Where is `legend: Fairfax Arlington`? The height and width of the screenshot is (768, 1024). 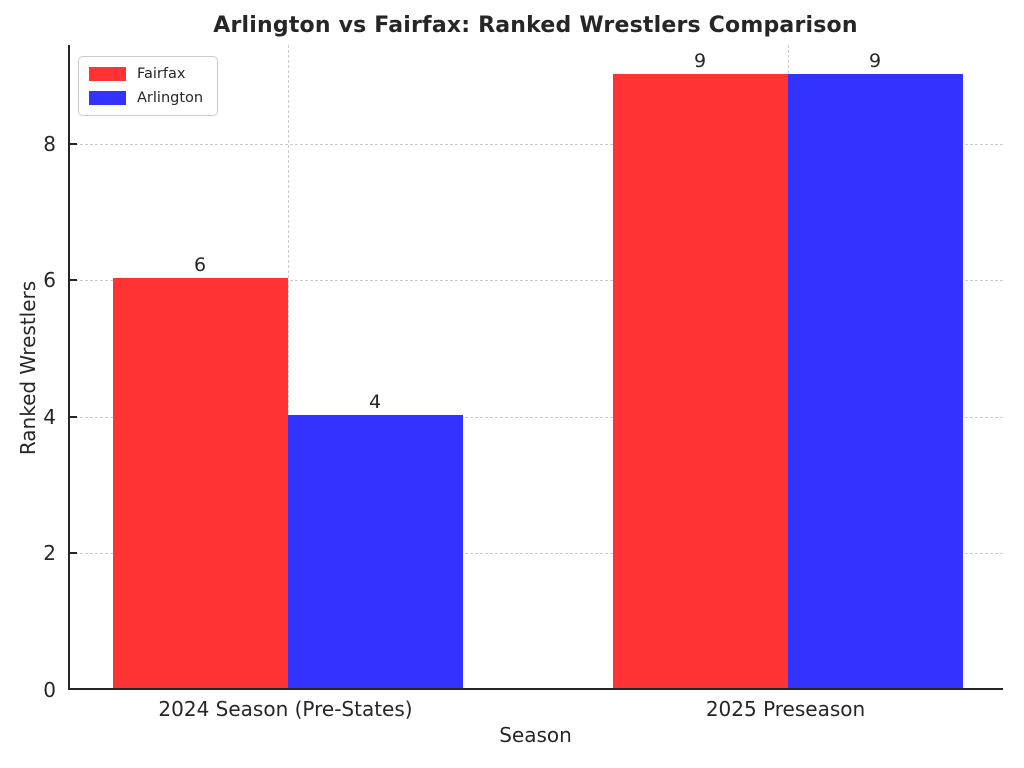 legend: Fairfax Arlington is located at coordinates (148, 86).